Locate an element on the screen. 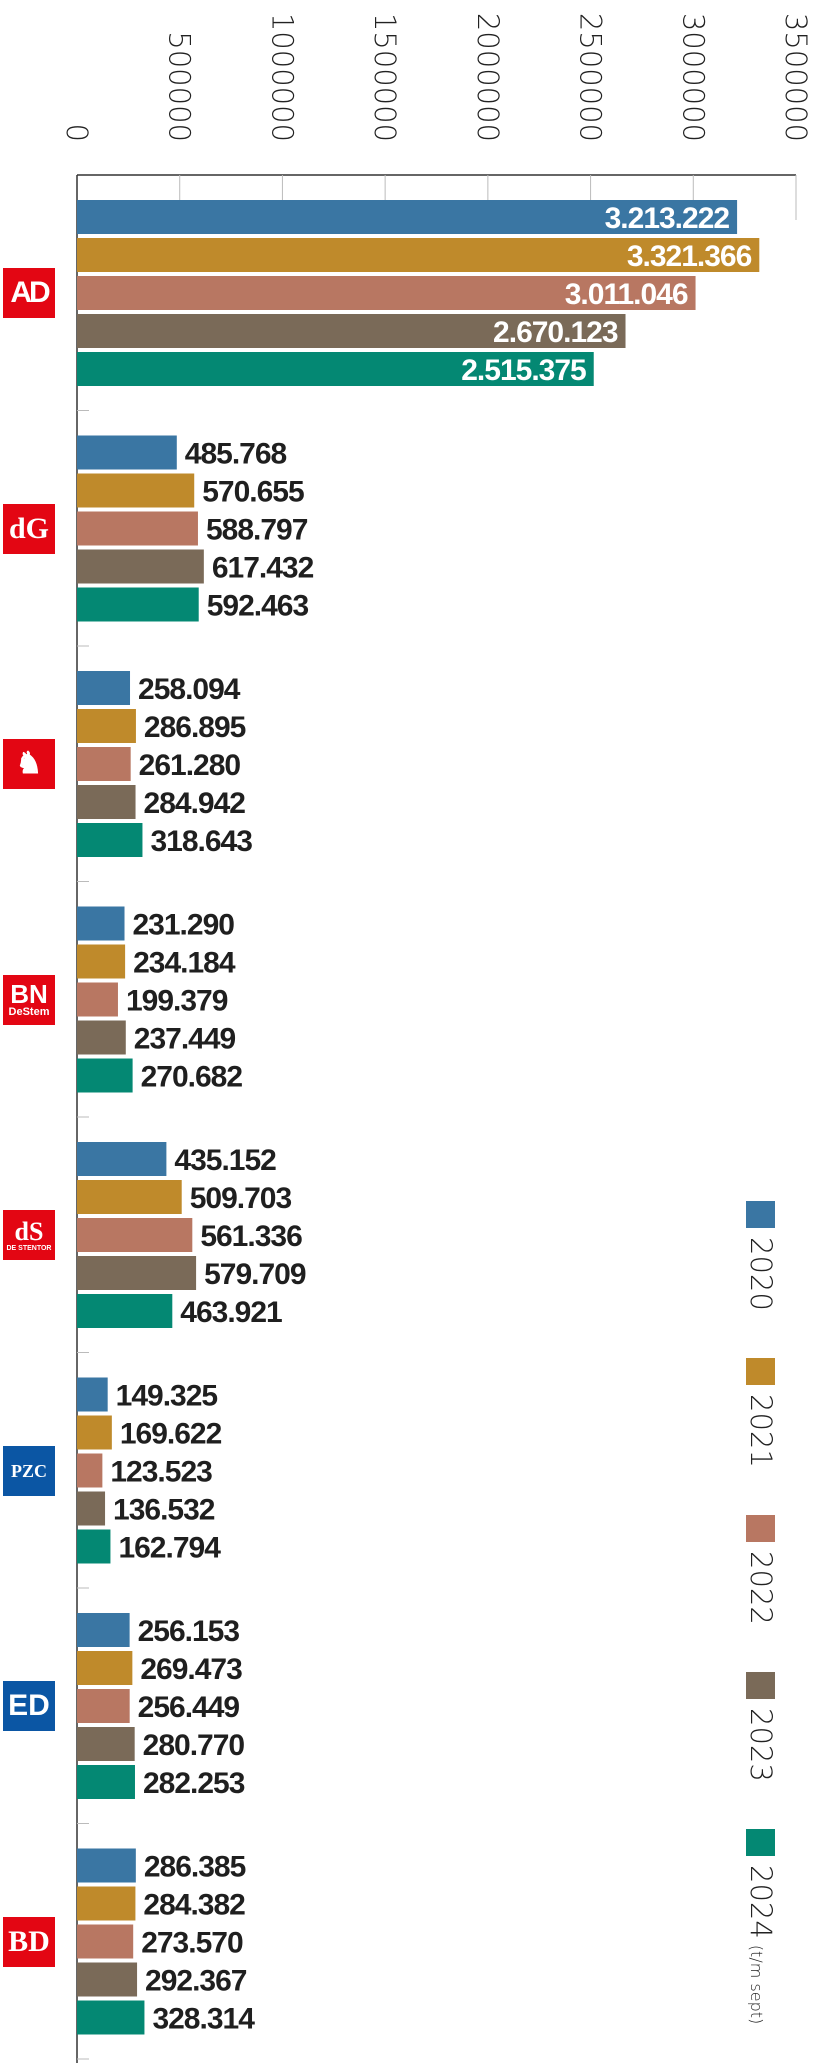 This screenshot has height=2063, width=814. logo-pzc: PZC is located at coordinates (29, 1470).